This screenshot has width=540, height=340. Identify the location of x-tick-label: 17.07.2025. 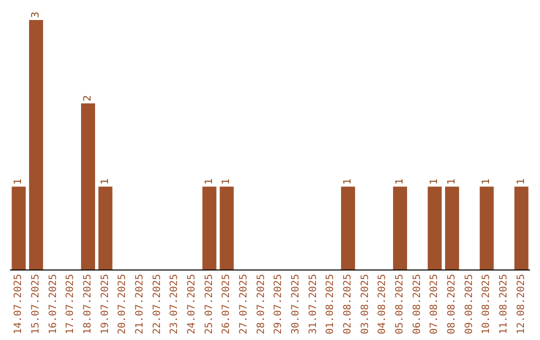
(70, 304).